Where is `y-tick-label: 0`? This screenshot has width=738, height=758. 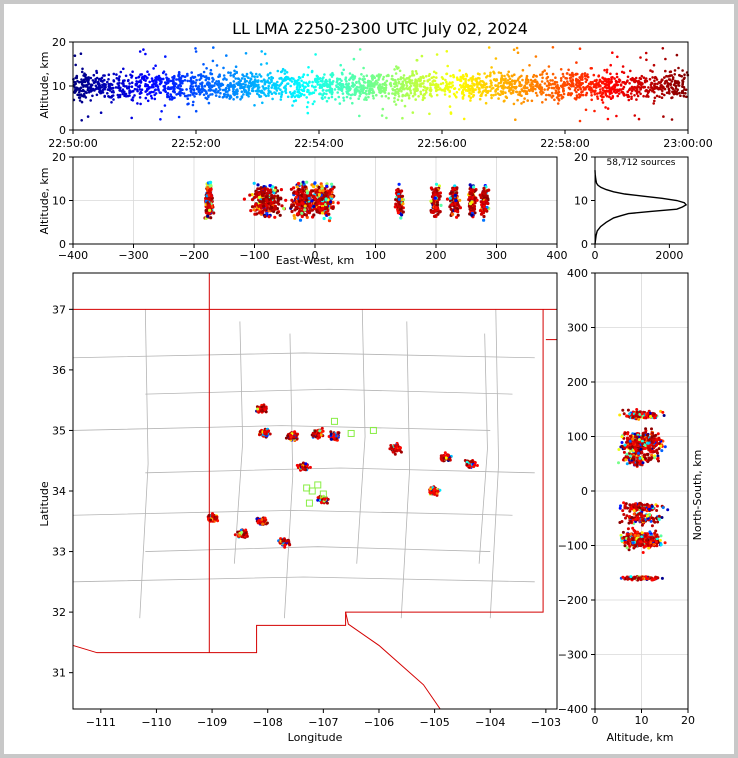
y-tick-label: 0 is located at coordinates (584, 244).